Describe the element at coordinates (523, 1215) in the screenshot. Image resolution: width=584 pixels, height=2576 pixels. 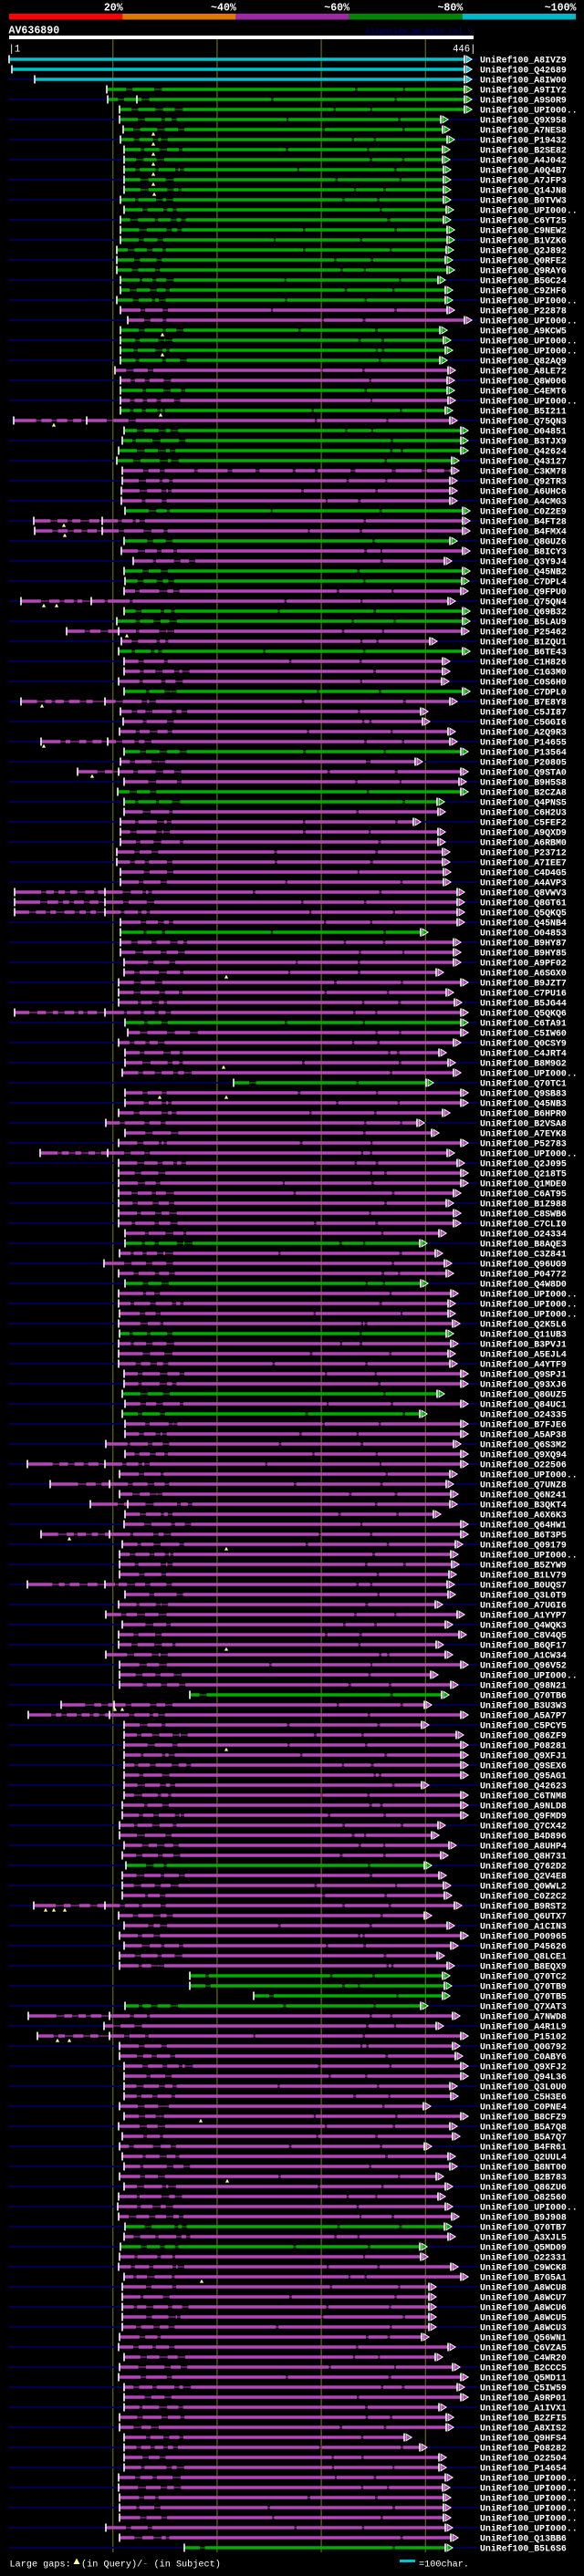
I see `svg-text: UniRef100_C8SWB6` at that location.